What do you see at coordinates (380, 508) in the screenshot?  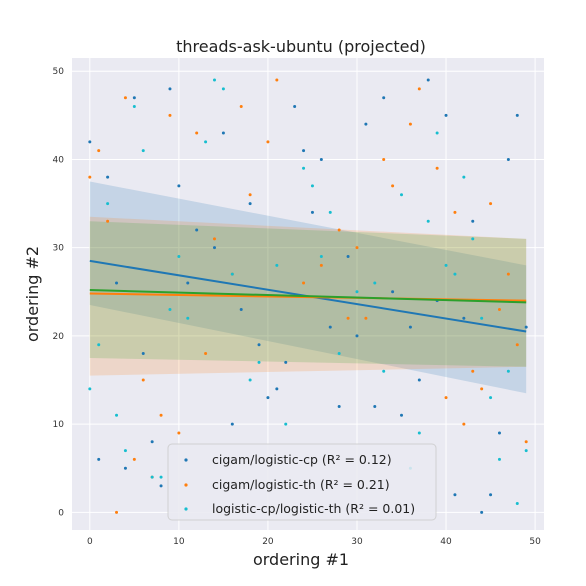 I see `legend-r2-2: (R² = 0.01)` at bounding box center [380, 508].